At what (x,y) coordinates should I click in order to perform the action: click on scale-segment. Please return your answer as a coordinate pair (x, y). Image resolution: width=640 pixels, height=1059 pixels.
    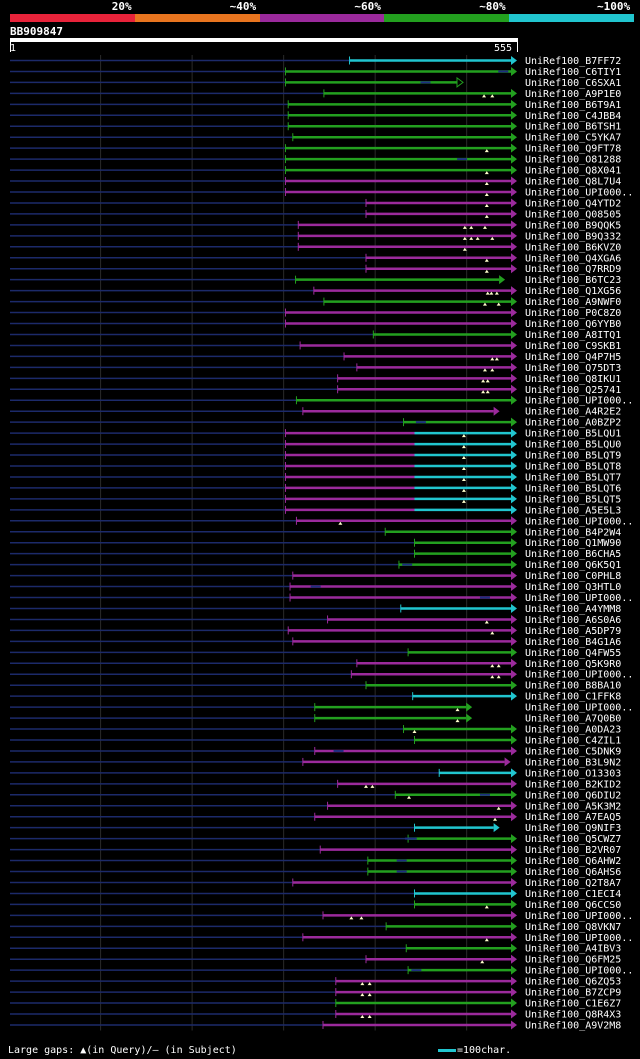
    Looking at the image, I should click on (571, 18).